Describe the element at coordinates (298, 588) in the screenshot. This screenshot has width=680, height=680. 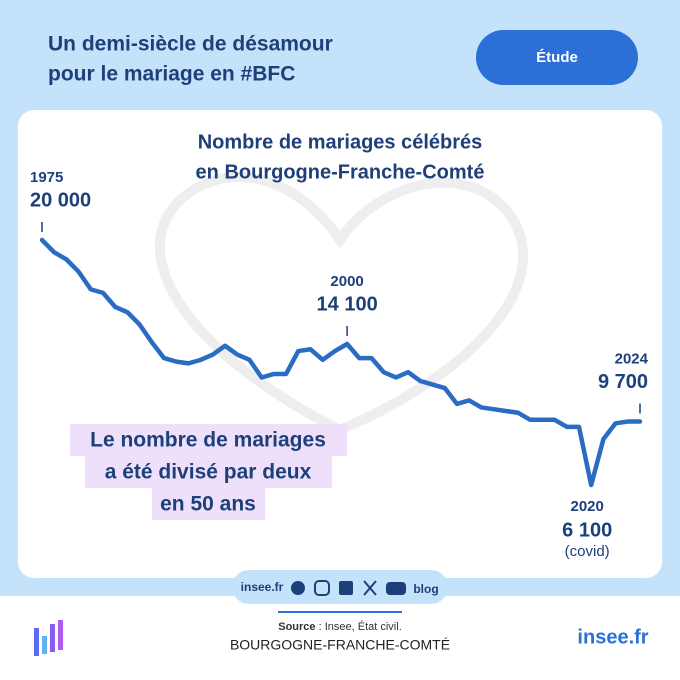
I see `bluesky-icon` at that location.